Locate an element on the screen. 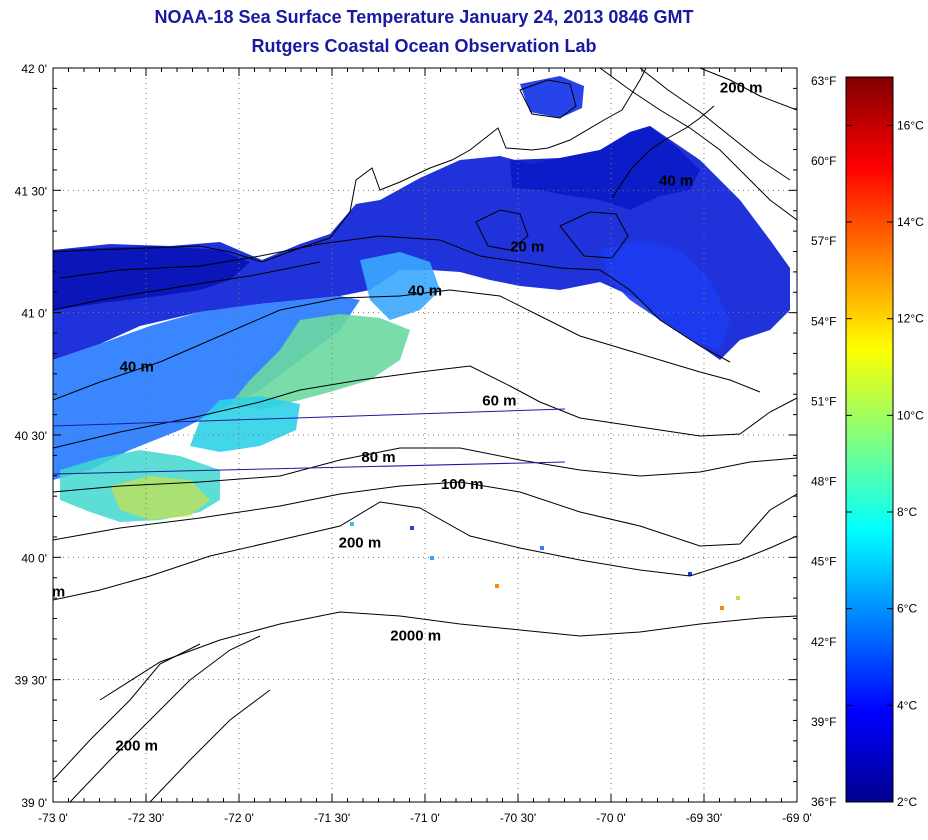  colorbar is located at coordinates (869, 439).